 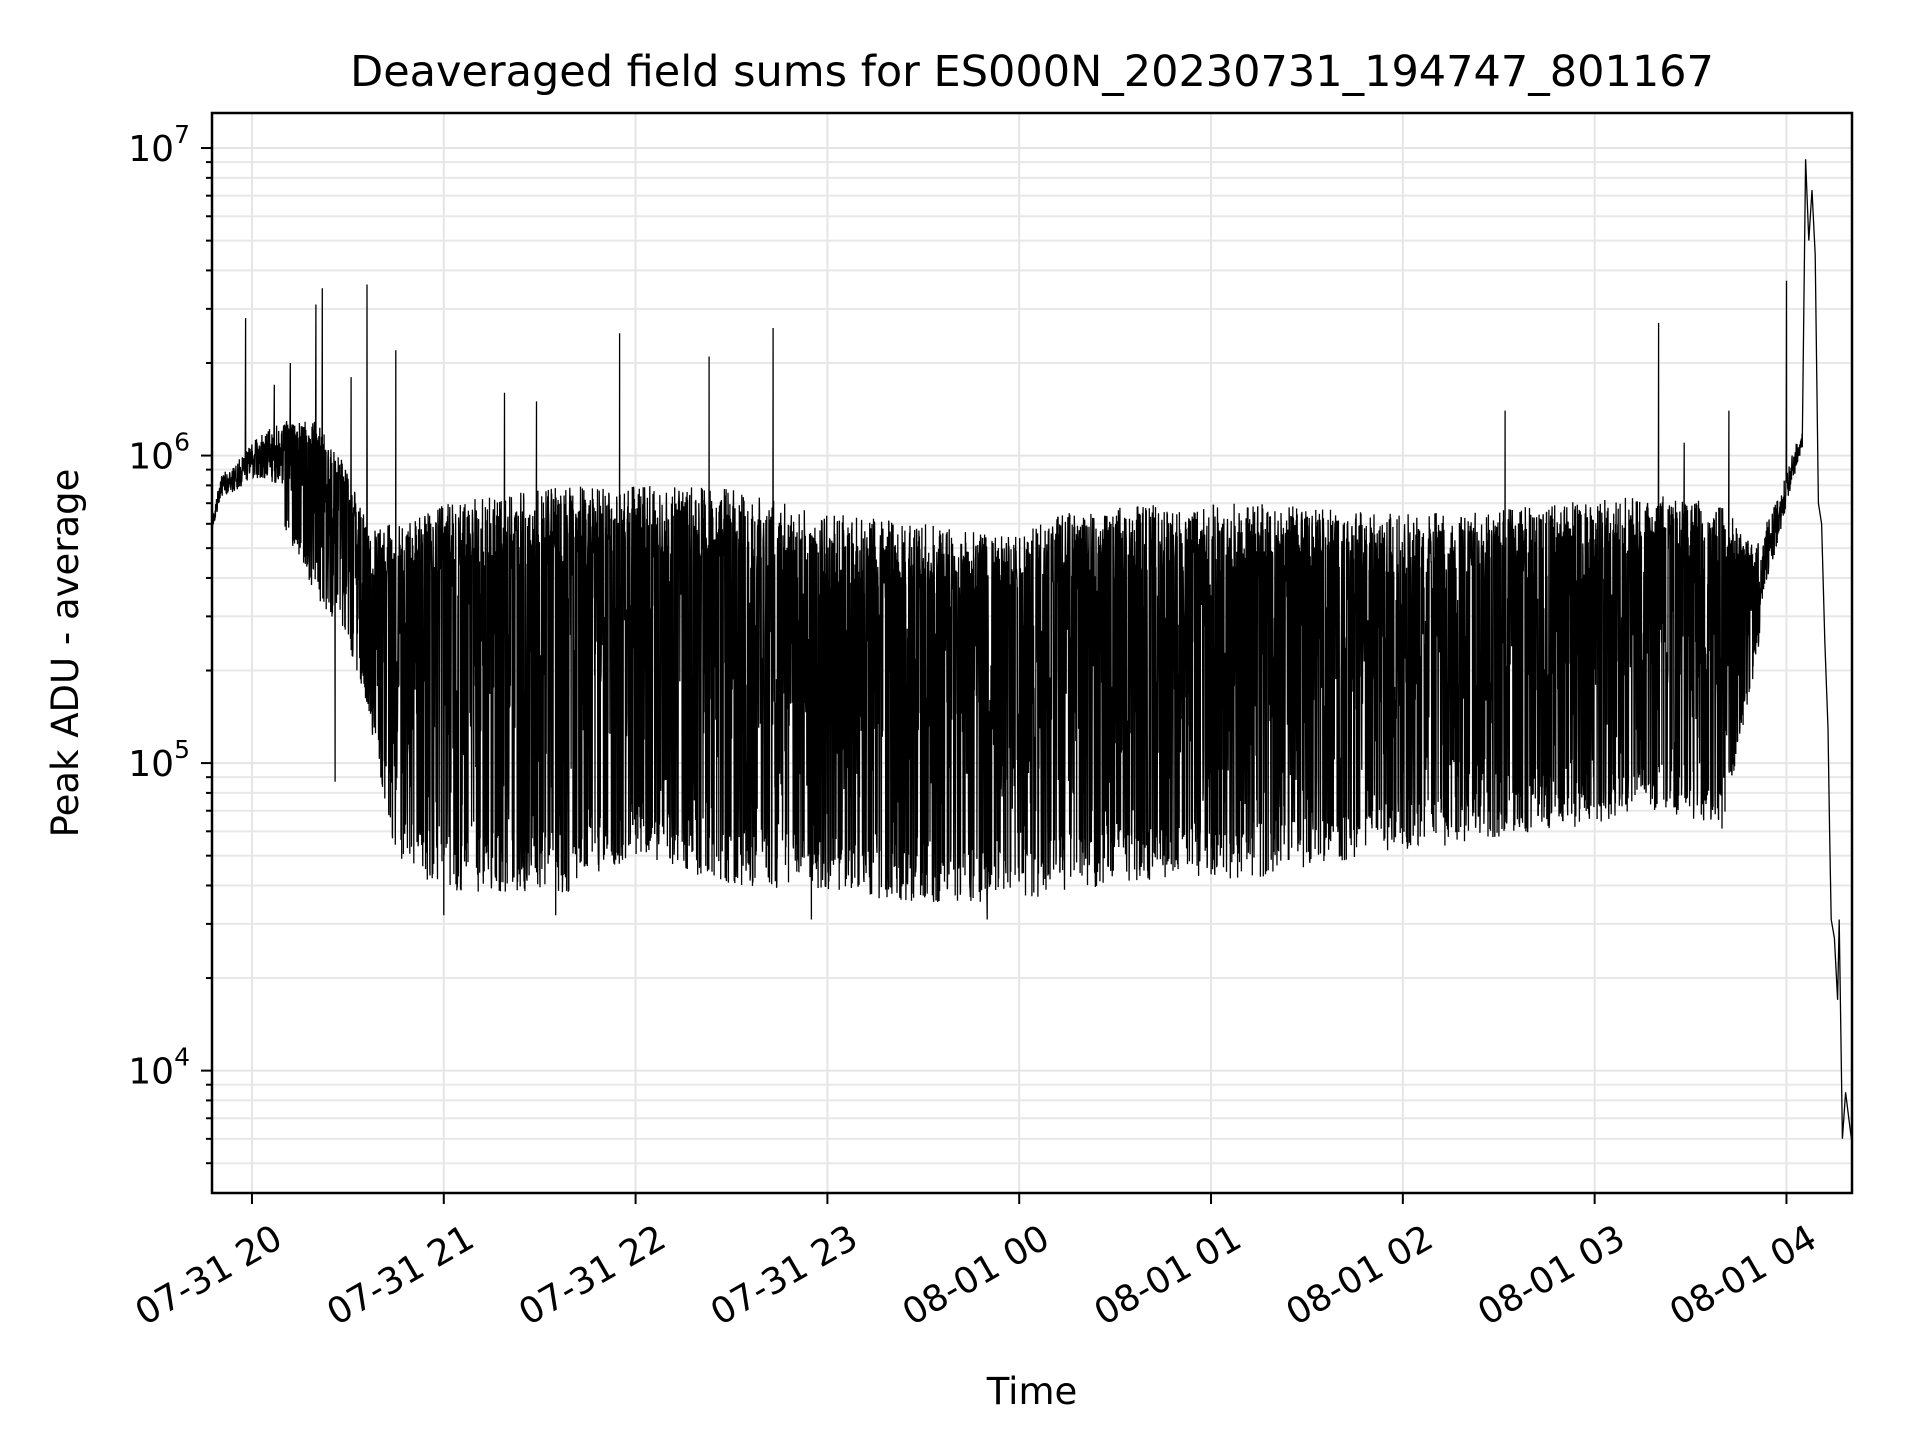 What do you see at coordinates (65, 653) in the screenshot?
I see `y-axis-label: Peak ADU - average` at bounding box center [65, 653].